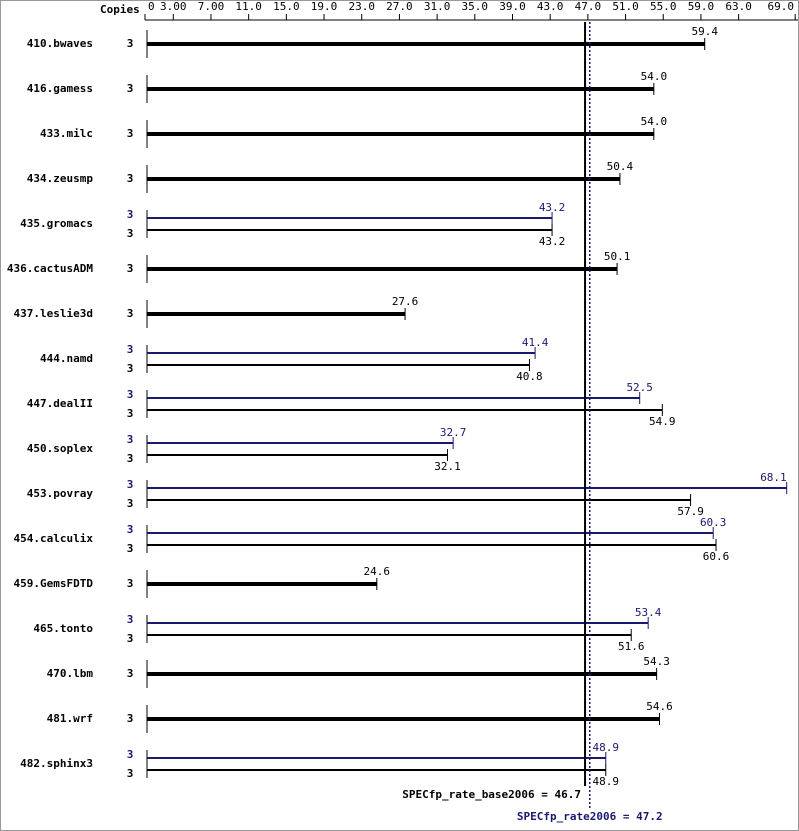  What do you see at coordinates (773, 477) in the screenshot?
I see `value-label: 68.1` at bounding box center [773, 477].